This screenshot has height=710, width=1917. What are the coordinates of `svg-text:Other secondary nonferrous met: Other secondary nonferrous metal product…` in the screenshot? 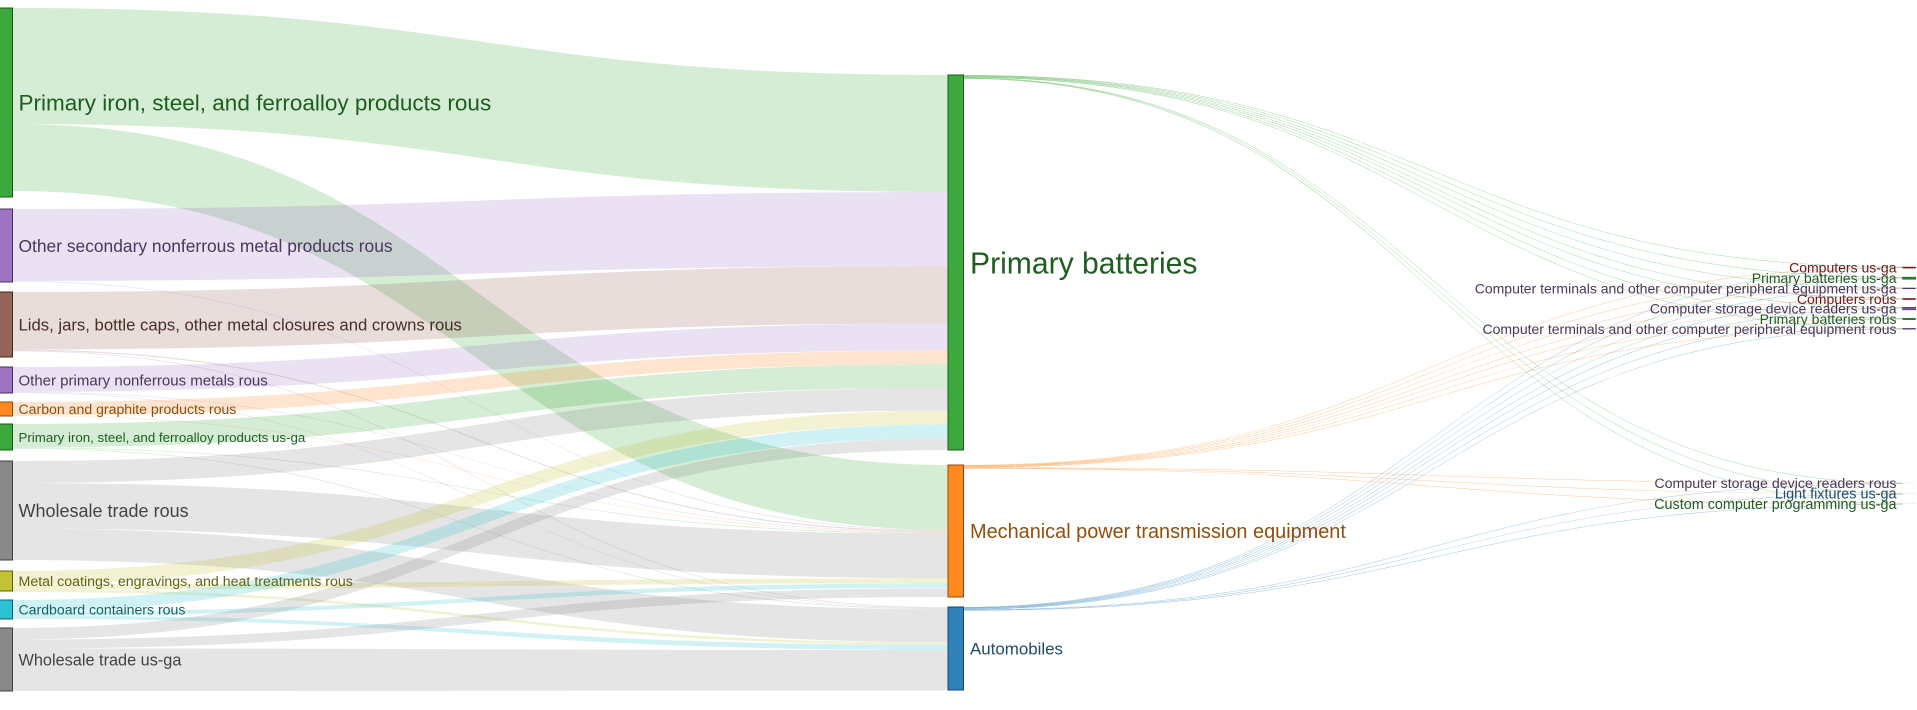 It's located at (206, 246).